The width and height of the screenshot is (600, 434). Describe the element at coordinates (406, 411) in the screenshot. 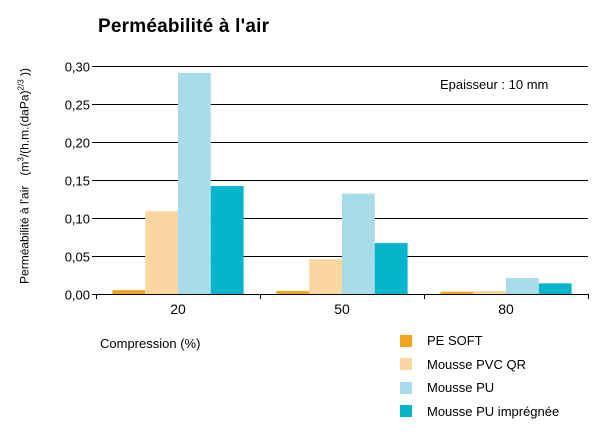

I see `legend-swatch-mousse-pu-impregnee` at that location.